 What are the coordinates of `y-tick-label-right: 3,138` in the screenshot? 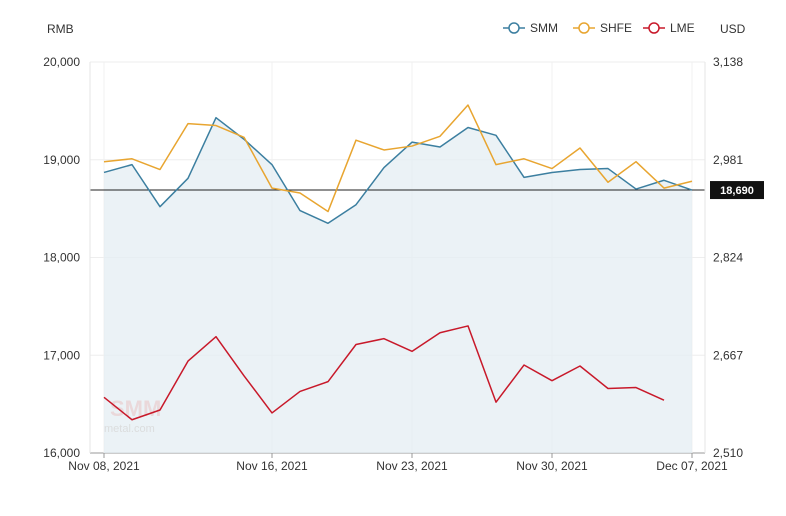 It's located at (728, 62).